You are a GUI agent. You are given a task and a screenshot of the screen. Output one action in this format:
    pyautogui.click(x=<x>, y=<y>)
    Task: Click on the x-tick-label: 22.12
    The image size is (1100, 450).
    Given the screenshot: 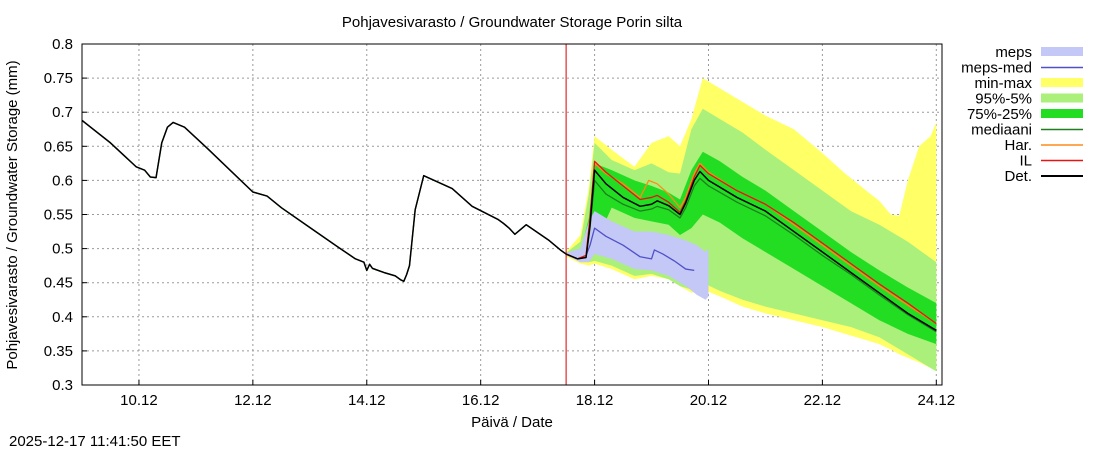 What is the action you would take?
    pyautogui.click(x=823, y=400)
    